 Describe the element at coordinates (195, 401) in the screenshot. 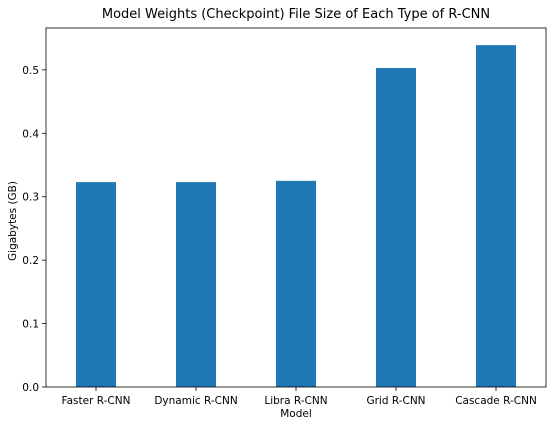

I see `x-tick-label-1: Dynamic R-CNN` at that location.